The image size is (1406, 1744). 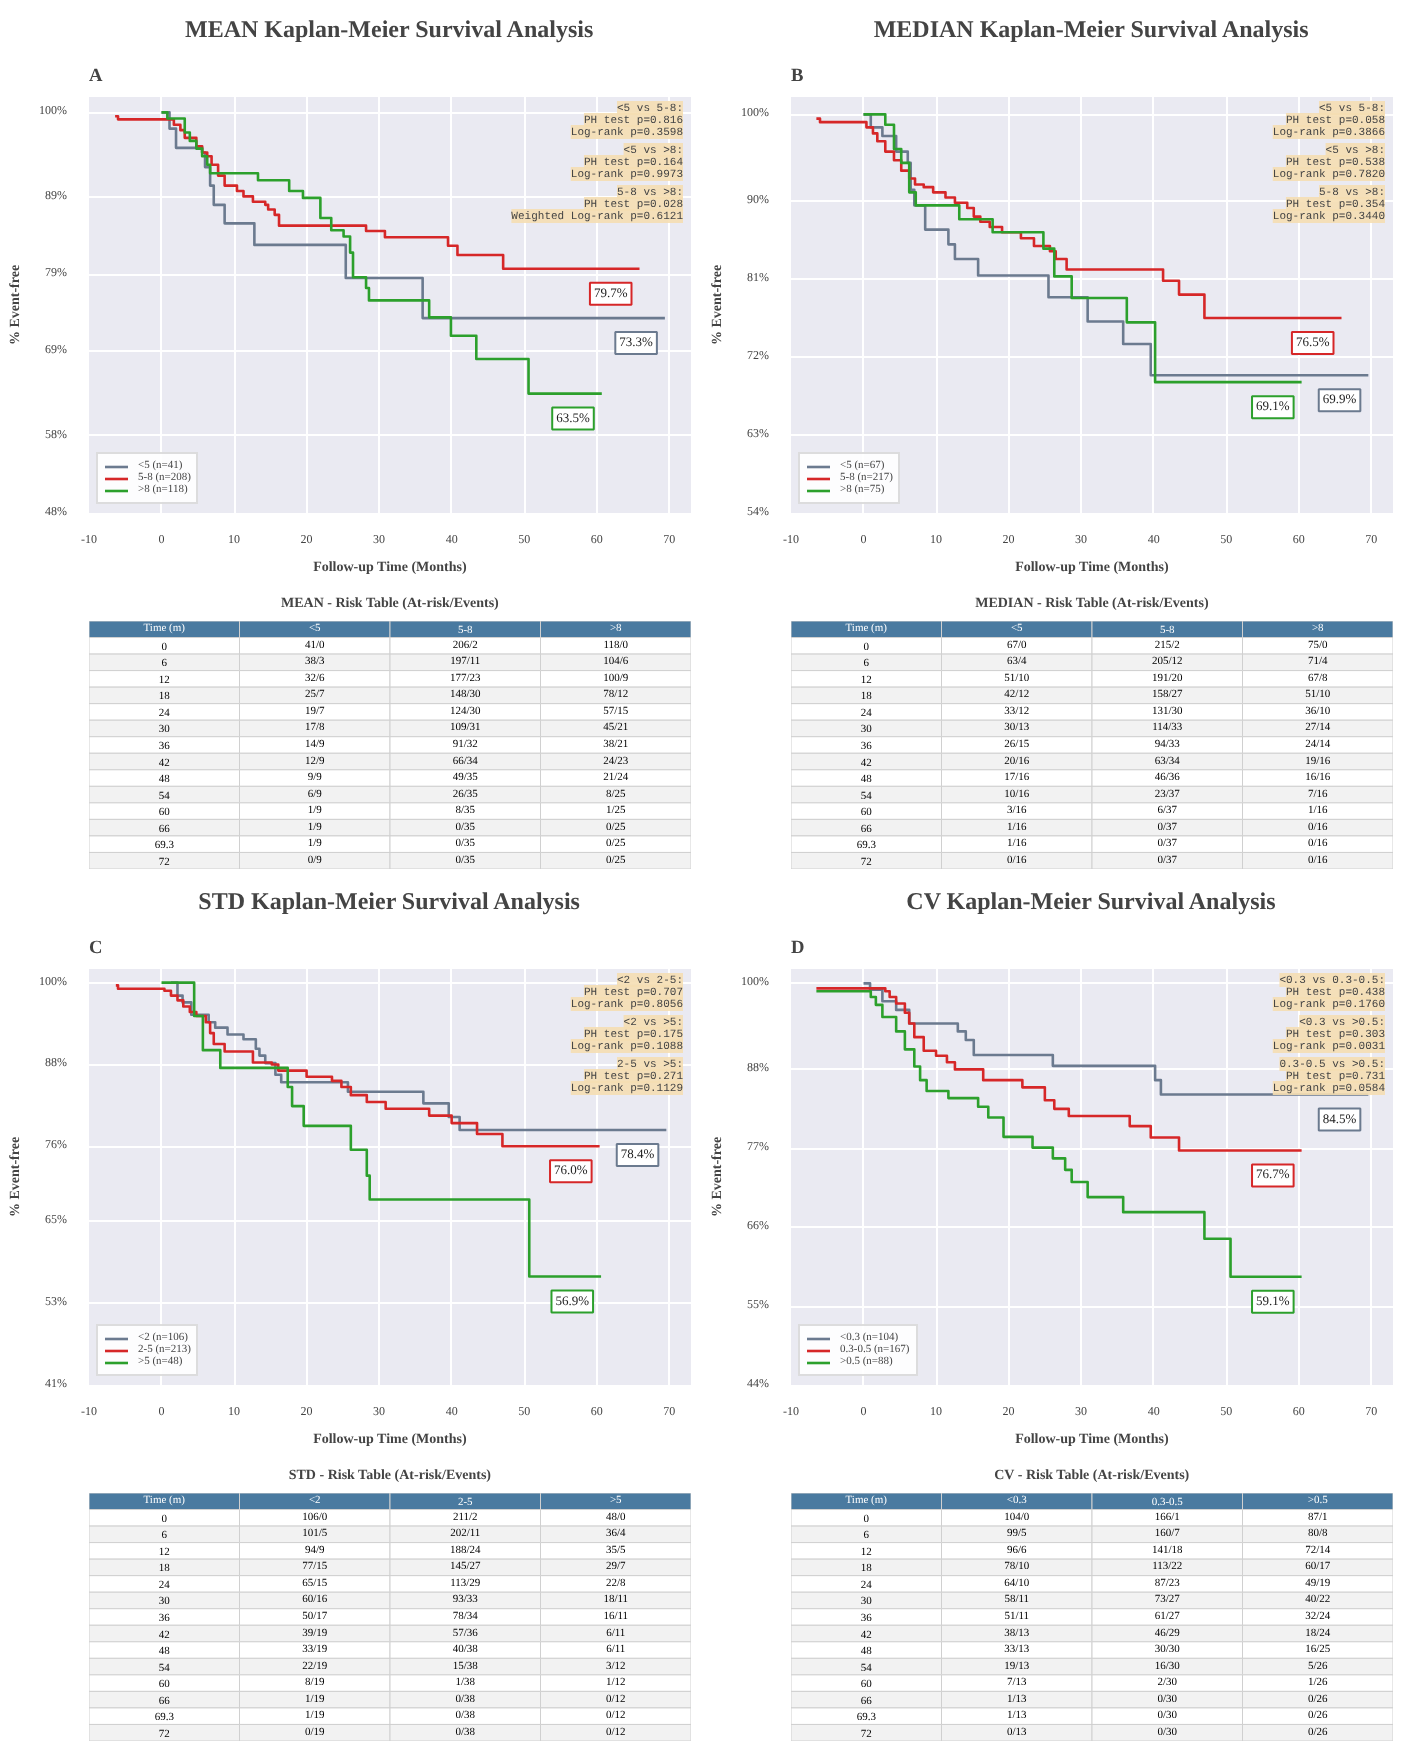 What do you see at coordinates (797, 77) in the screenshot?
I see `text: B` at bounding box center [797, 77].